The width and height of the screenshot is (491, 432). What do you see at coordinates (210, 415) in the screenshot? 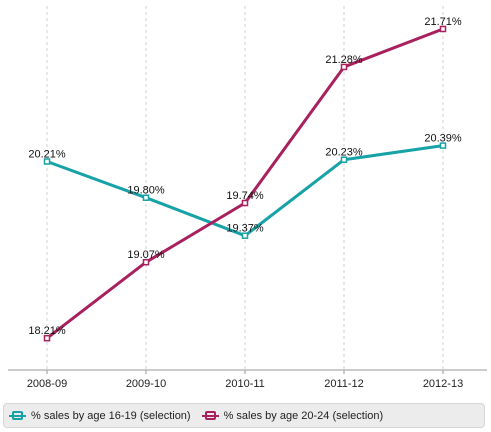
I see `legend-swatch-magenta` at bounding box center [210, 415].